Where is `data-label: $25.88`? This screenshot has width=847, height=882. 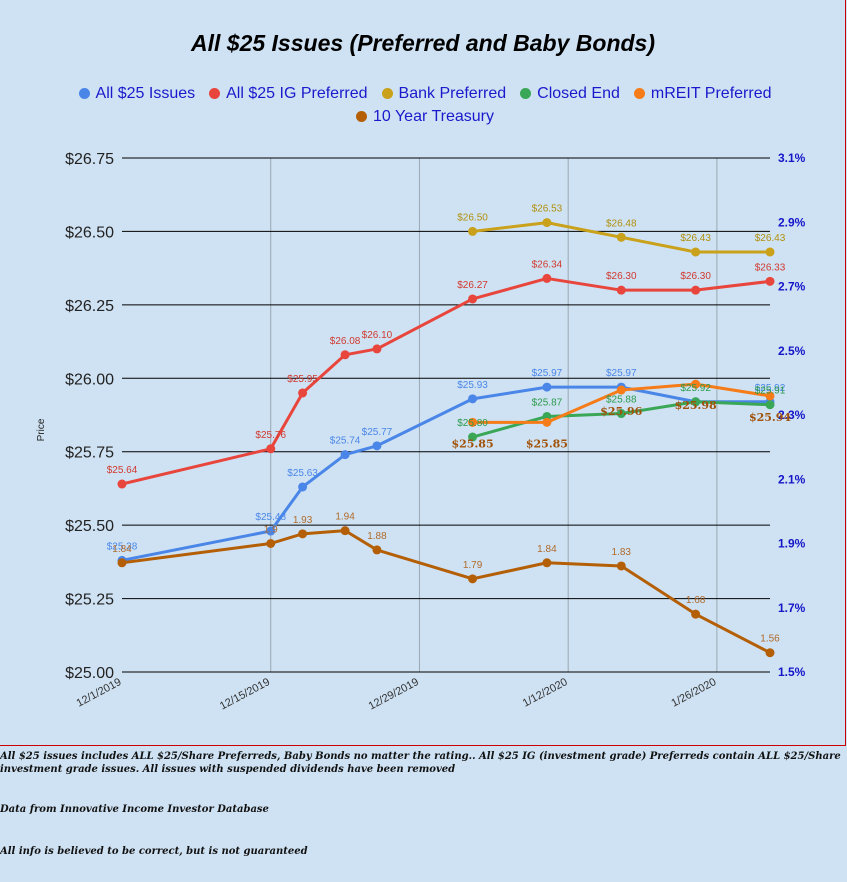 data-label: $25.88 is located at coordinates (621, 400).